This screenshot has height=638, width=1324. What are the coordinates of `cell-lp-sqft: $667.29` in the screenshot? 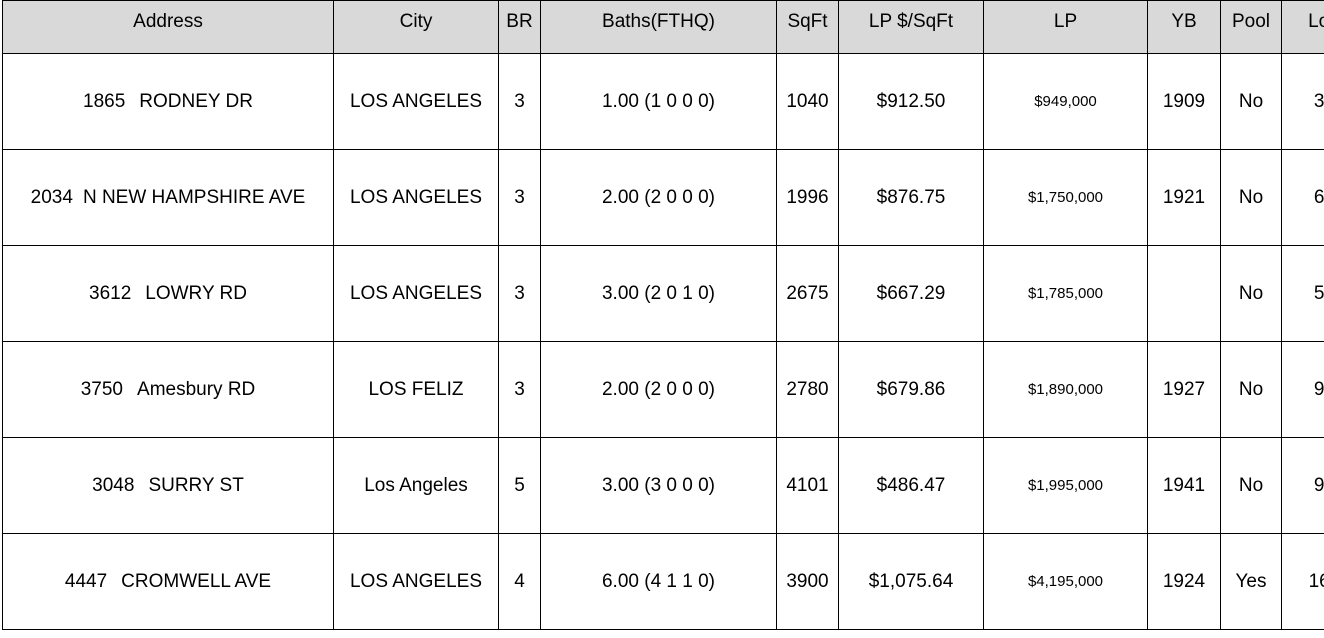 It's located at (911, 293).